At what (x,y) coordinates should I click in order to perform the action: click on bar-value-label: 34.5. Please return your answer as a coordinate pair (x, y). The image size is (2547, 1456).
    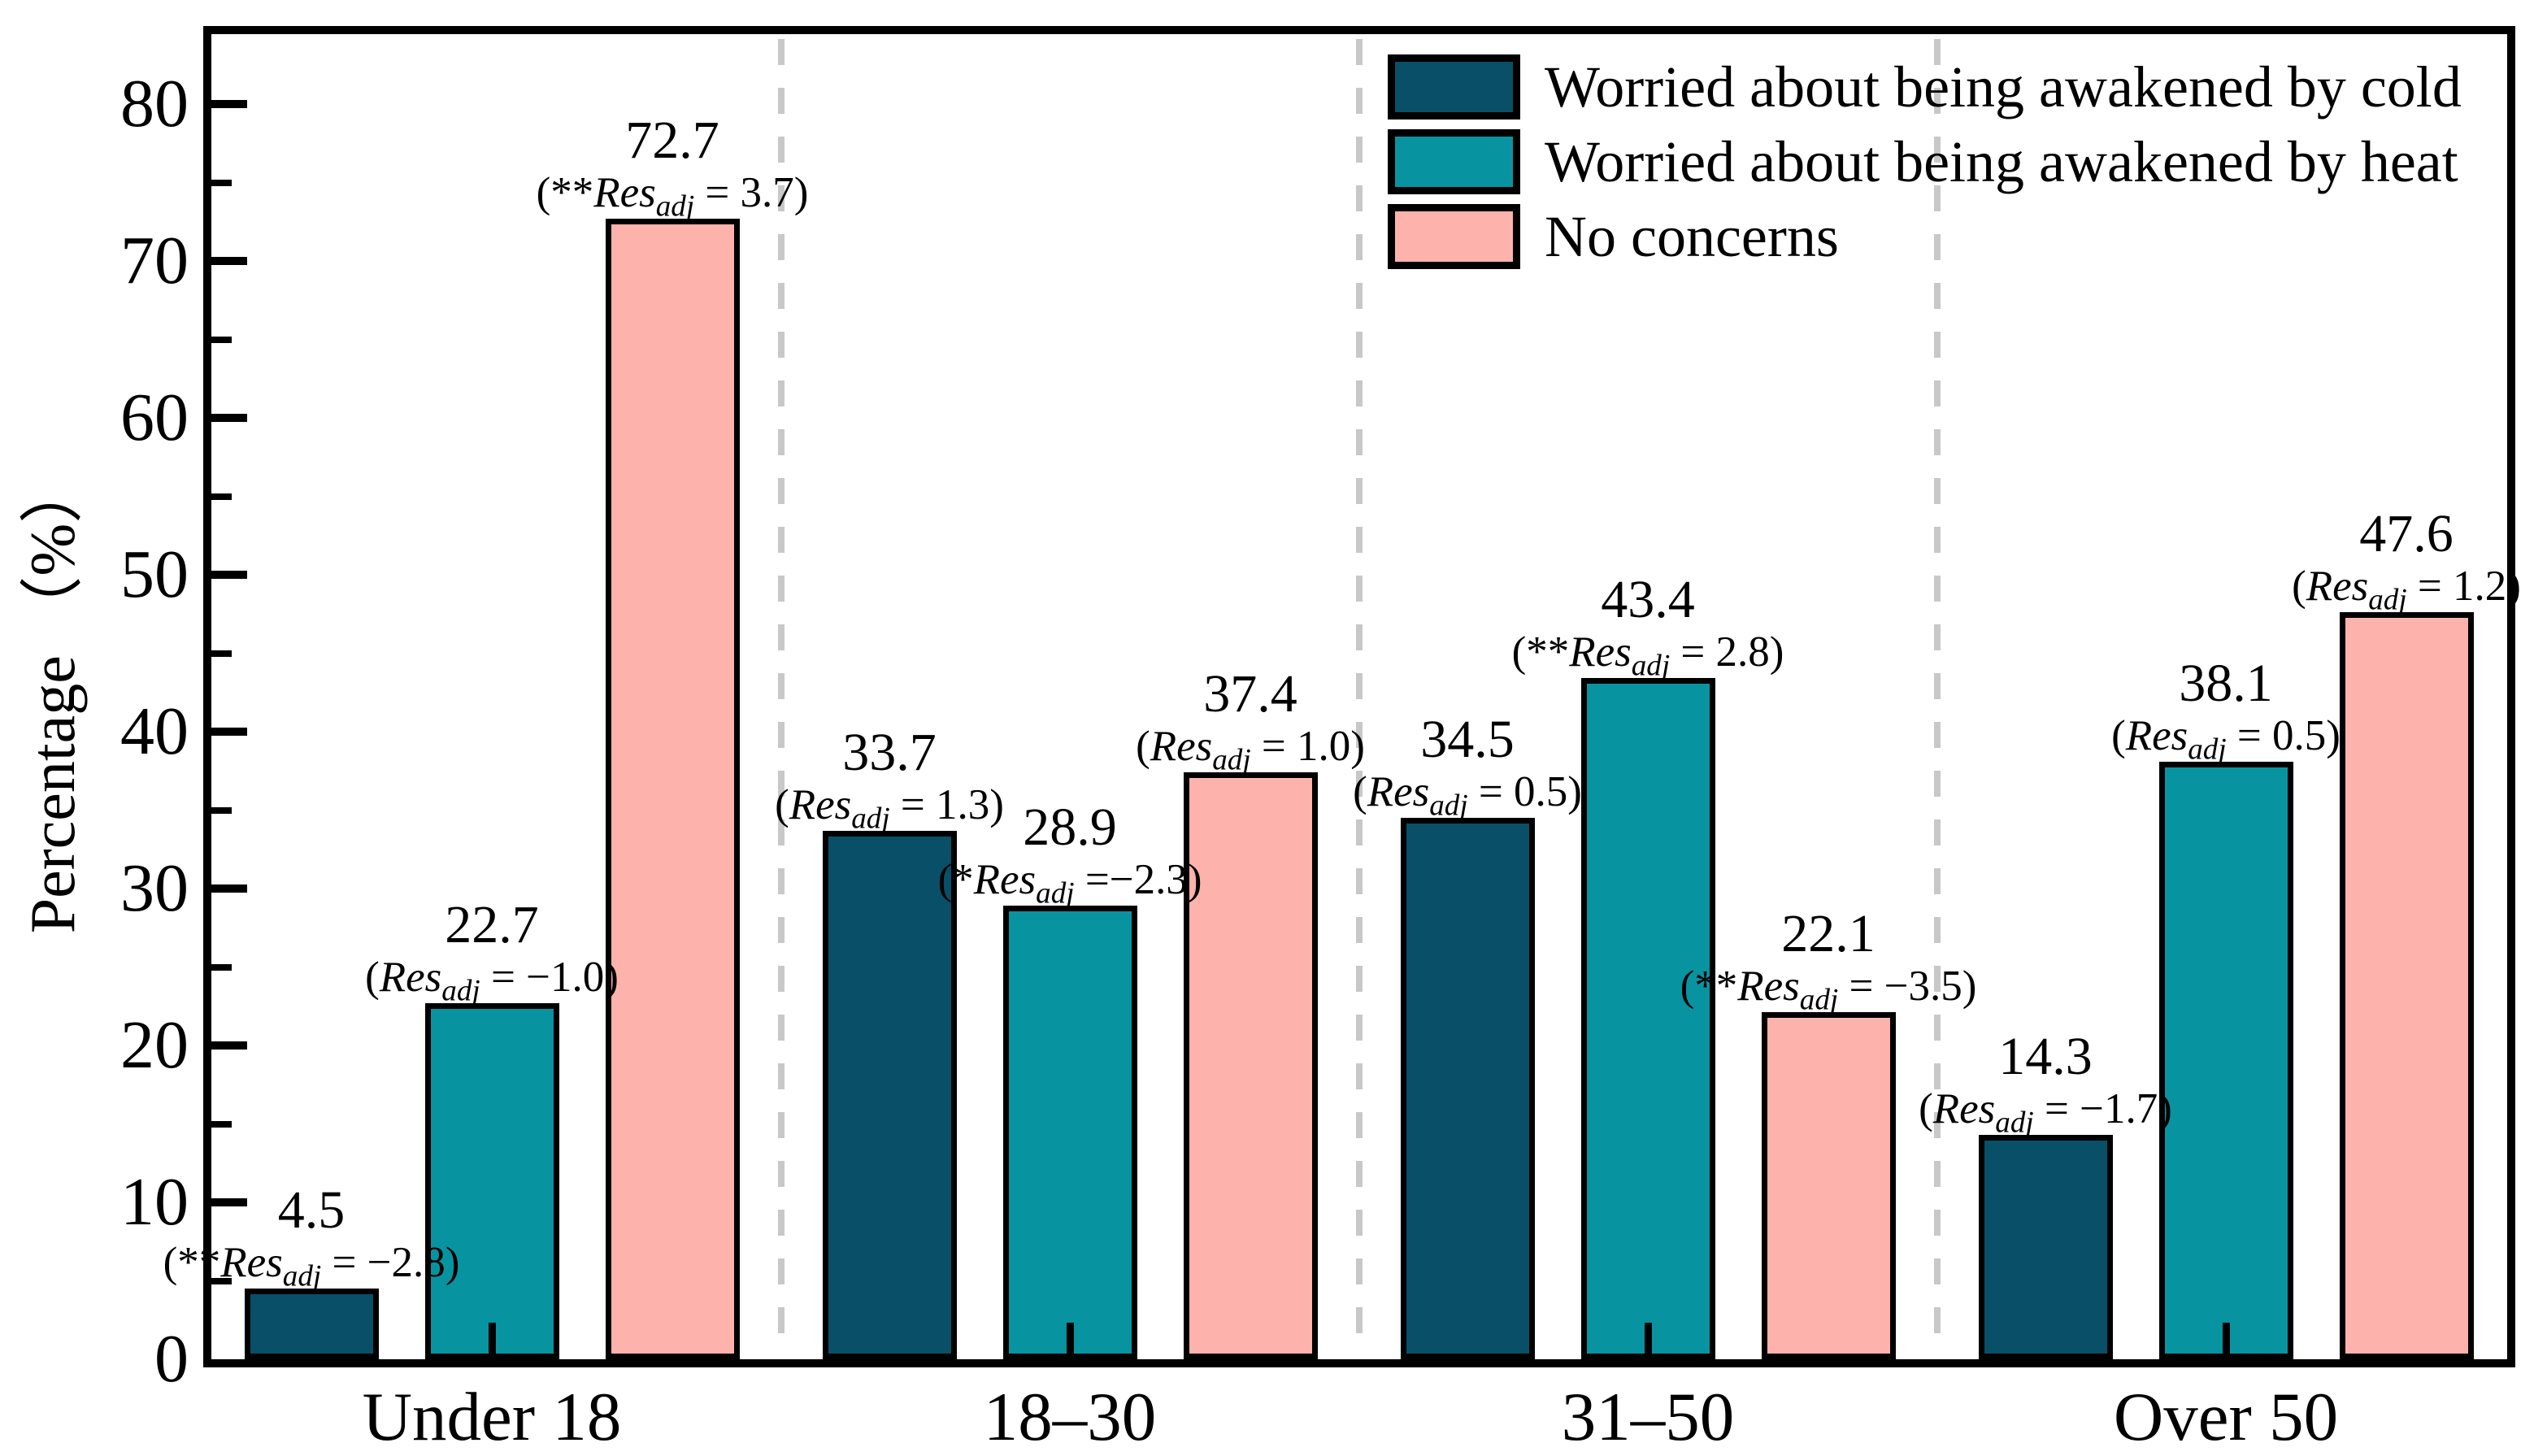
    Looking at the image, I should click on (1467, 740).